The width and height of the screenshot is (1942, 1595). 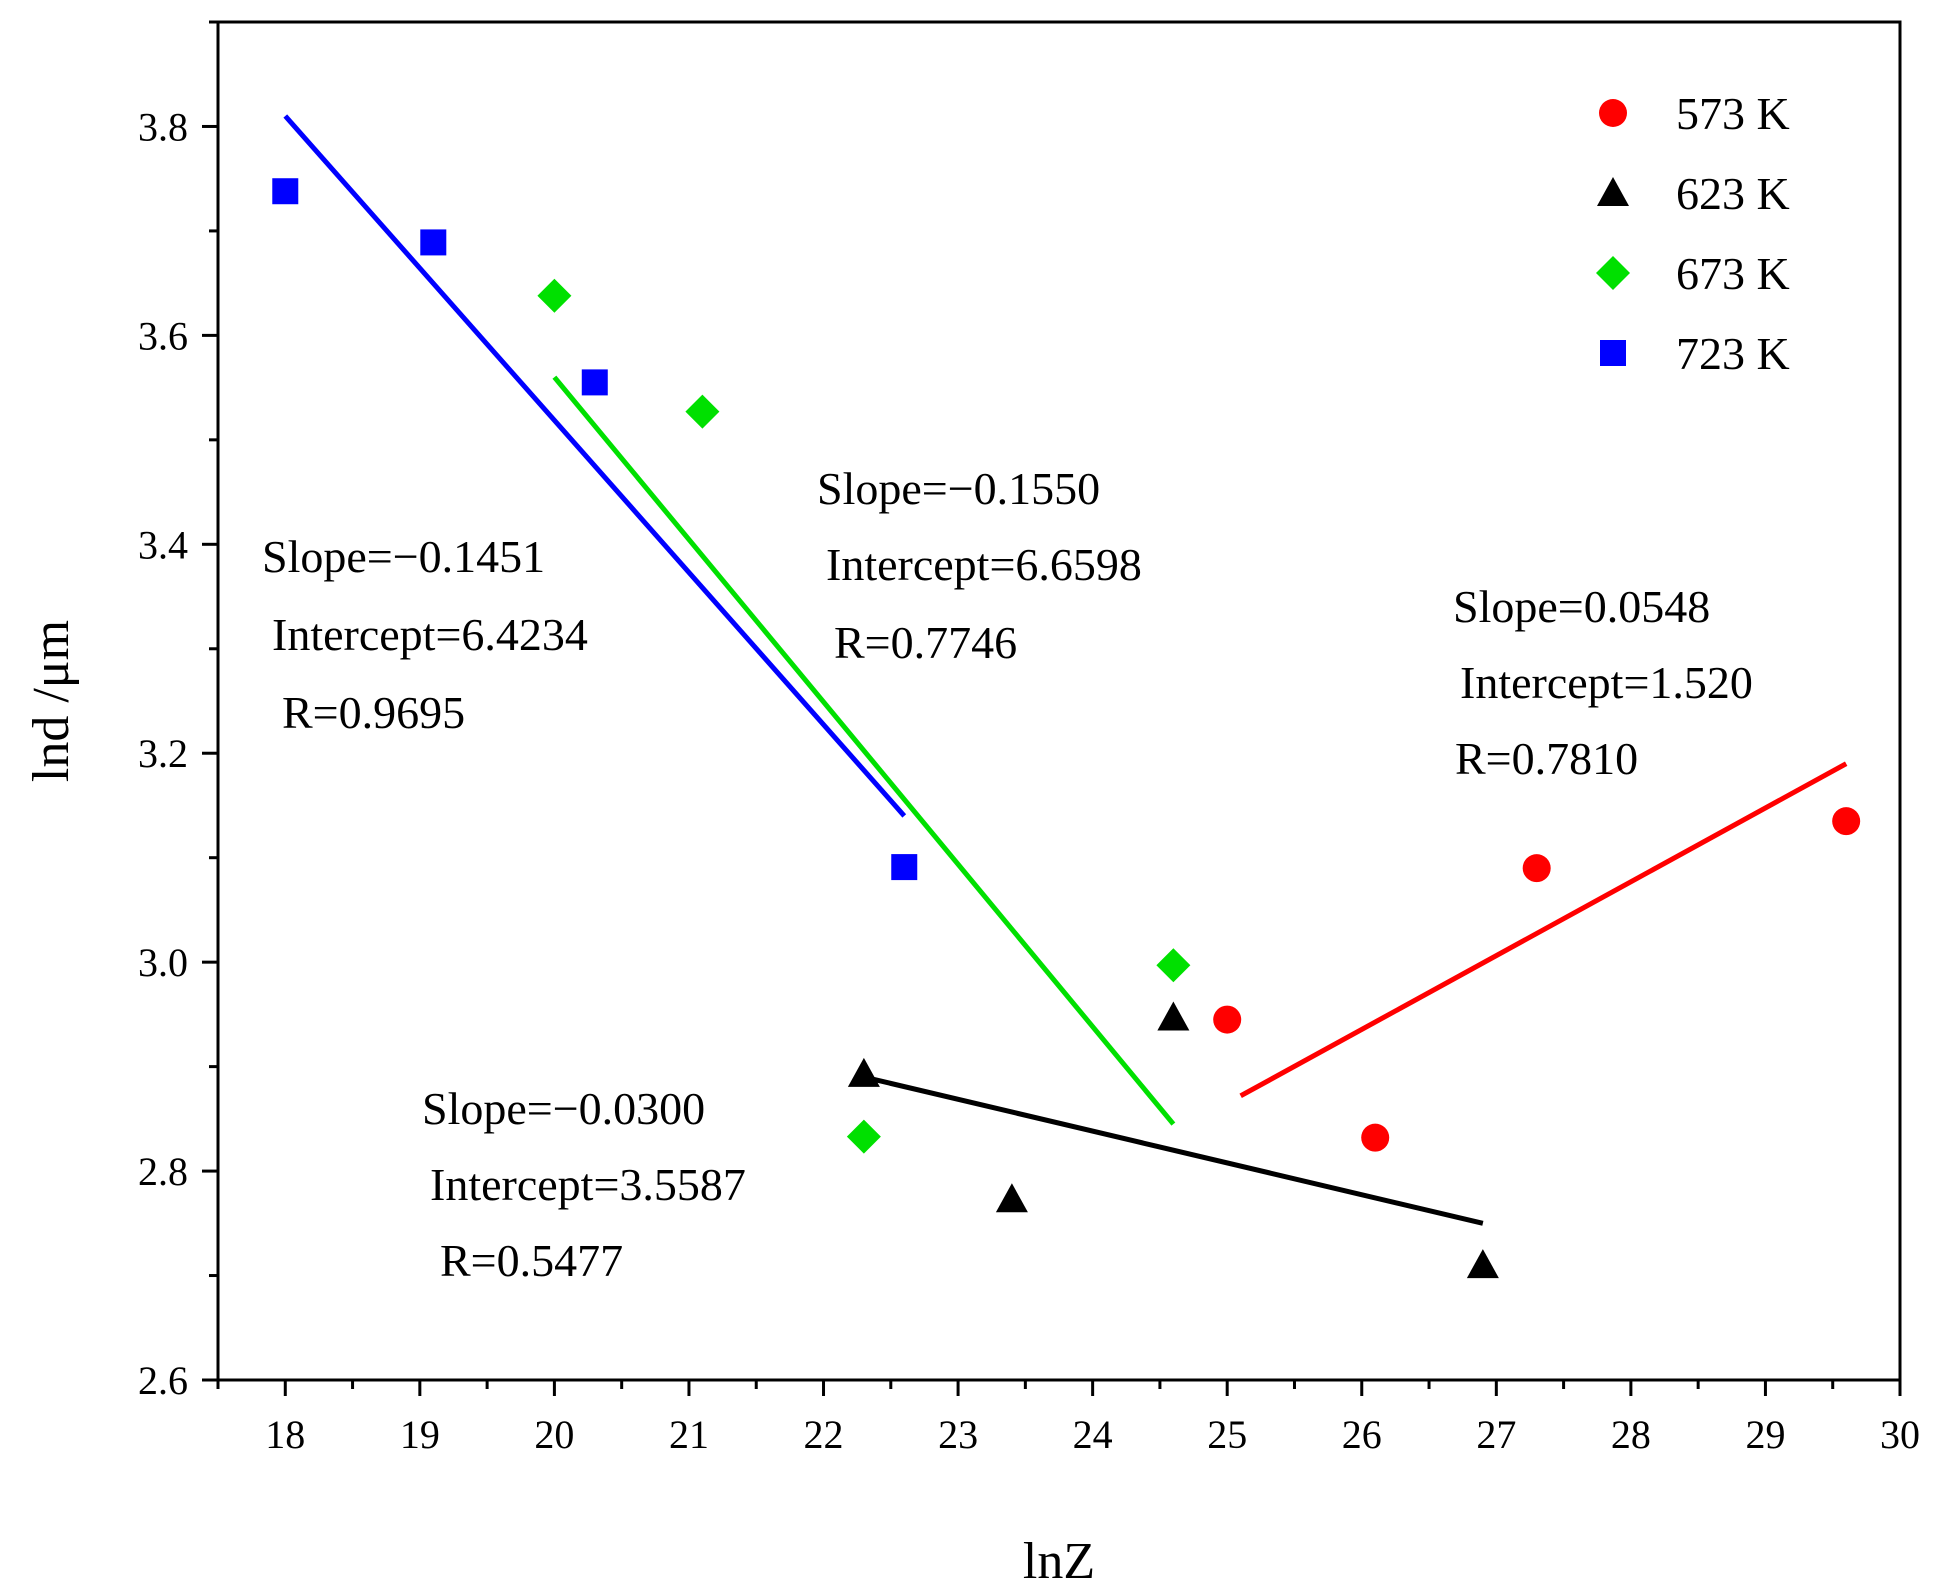 What do you see at coordinates (1733, 113) in the screenshot?
I see `legend-label: 573 K` at bounding box center [1733, 113].